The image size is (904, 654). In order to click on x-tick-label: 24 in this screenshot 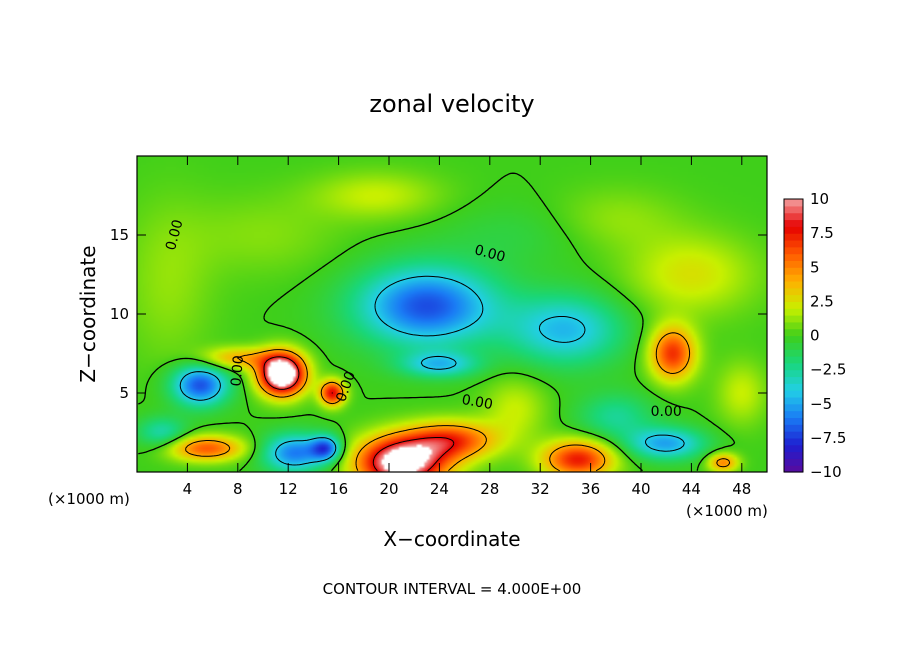, I will do `click(439, 489)`.